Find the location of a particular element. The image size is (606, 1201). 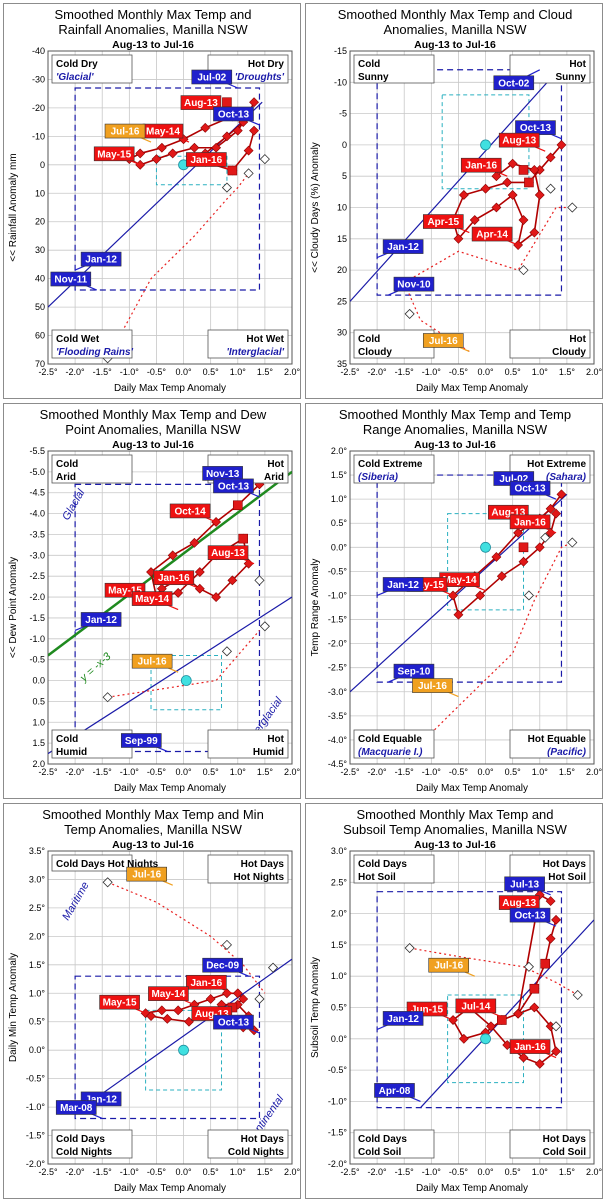

plot-content is located at coordinates (485, 999).